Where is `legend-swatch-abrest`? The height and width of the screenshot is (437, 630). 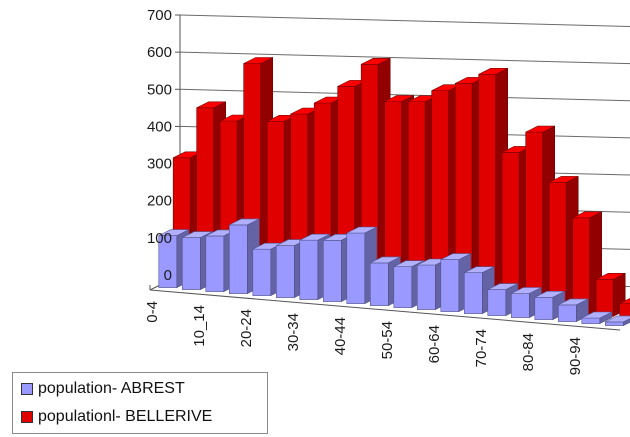
legend-swatch-abrest is located at coordinates (27, 389).